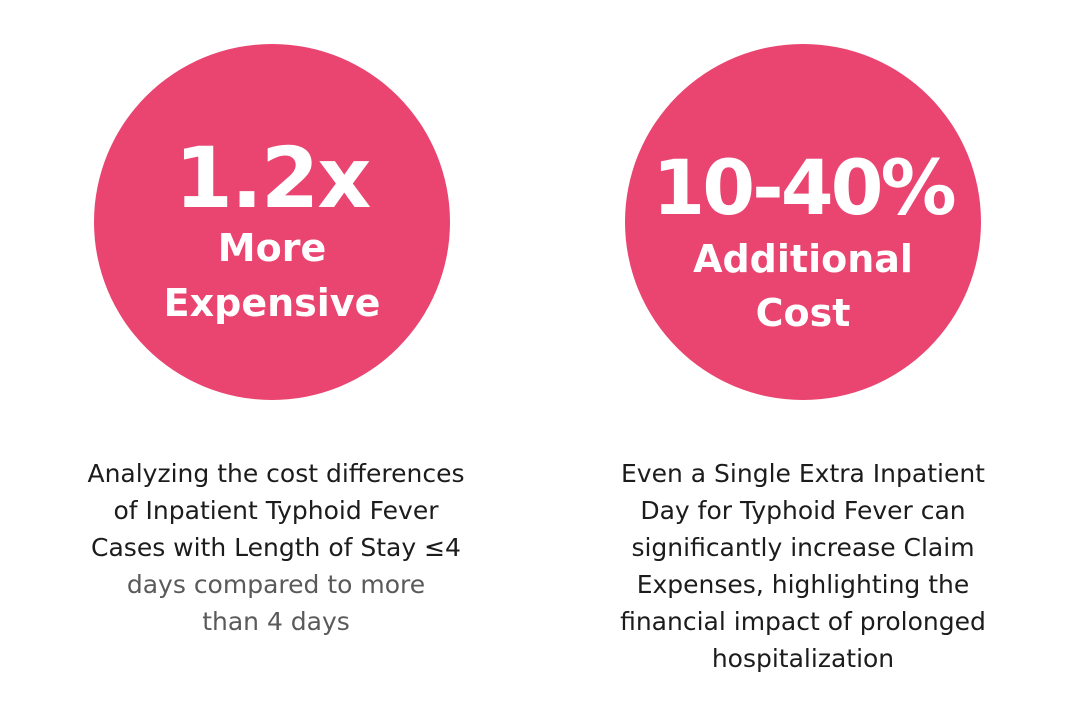 The height and width of the screenshot is (712, 1076). Describe the element at coordinates (276, 473) in the screenshot. I see `description-line: Analyzing the cost differences` at that location.